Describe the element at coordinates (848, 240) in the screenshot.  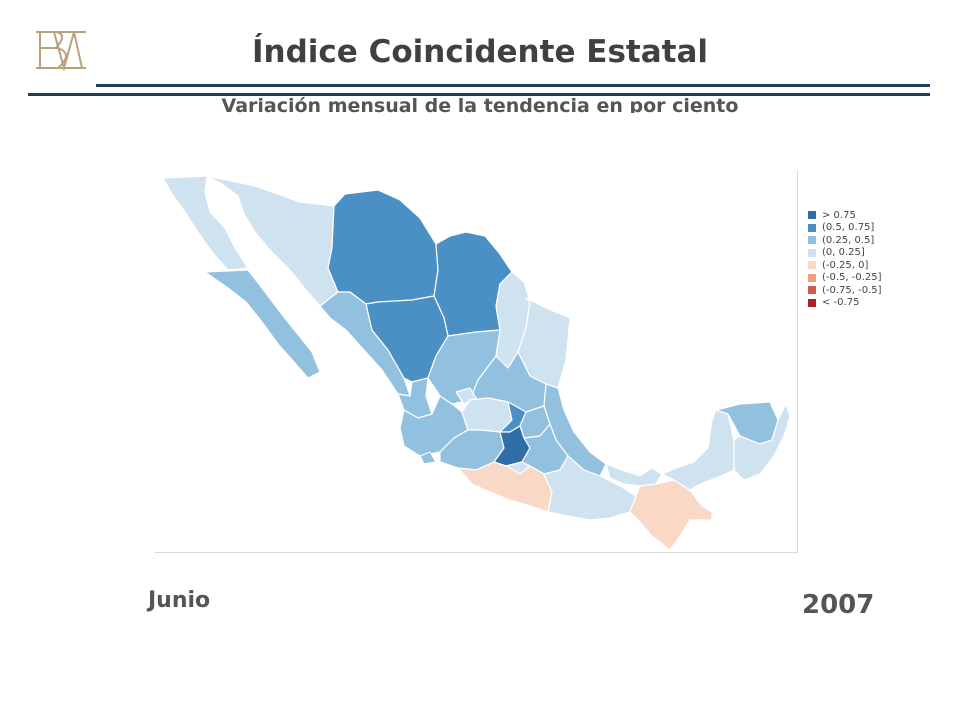
I see `legend-label: (0.25, 0.5]` at that location.